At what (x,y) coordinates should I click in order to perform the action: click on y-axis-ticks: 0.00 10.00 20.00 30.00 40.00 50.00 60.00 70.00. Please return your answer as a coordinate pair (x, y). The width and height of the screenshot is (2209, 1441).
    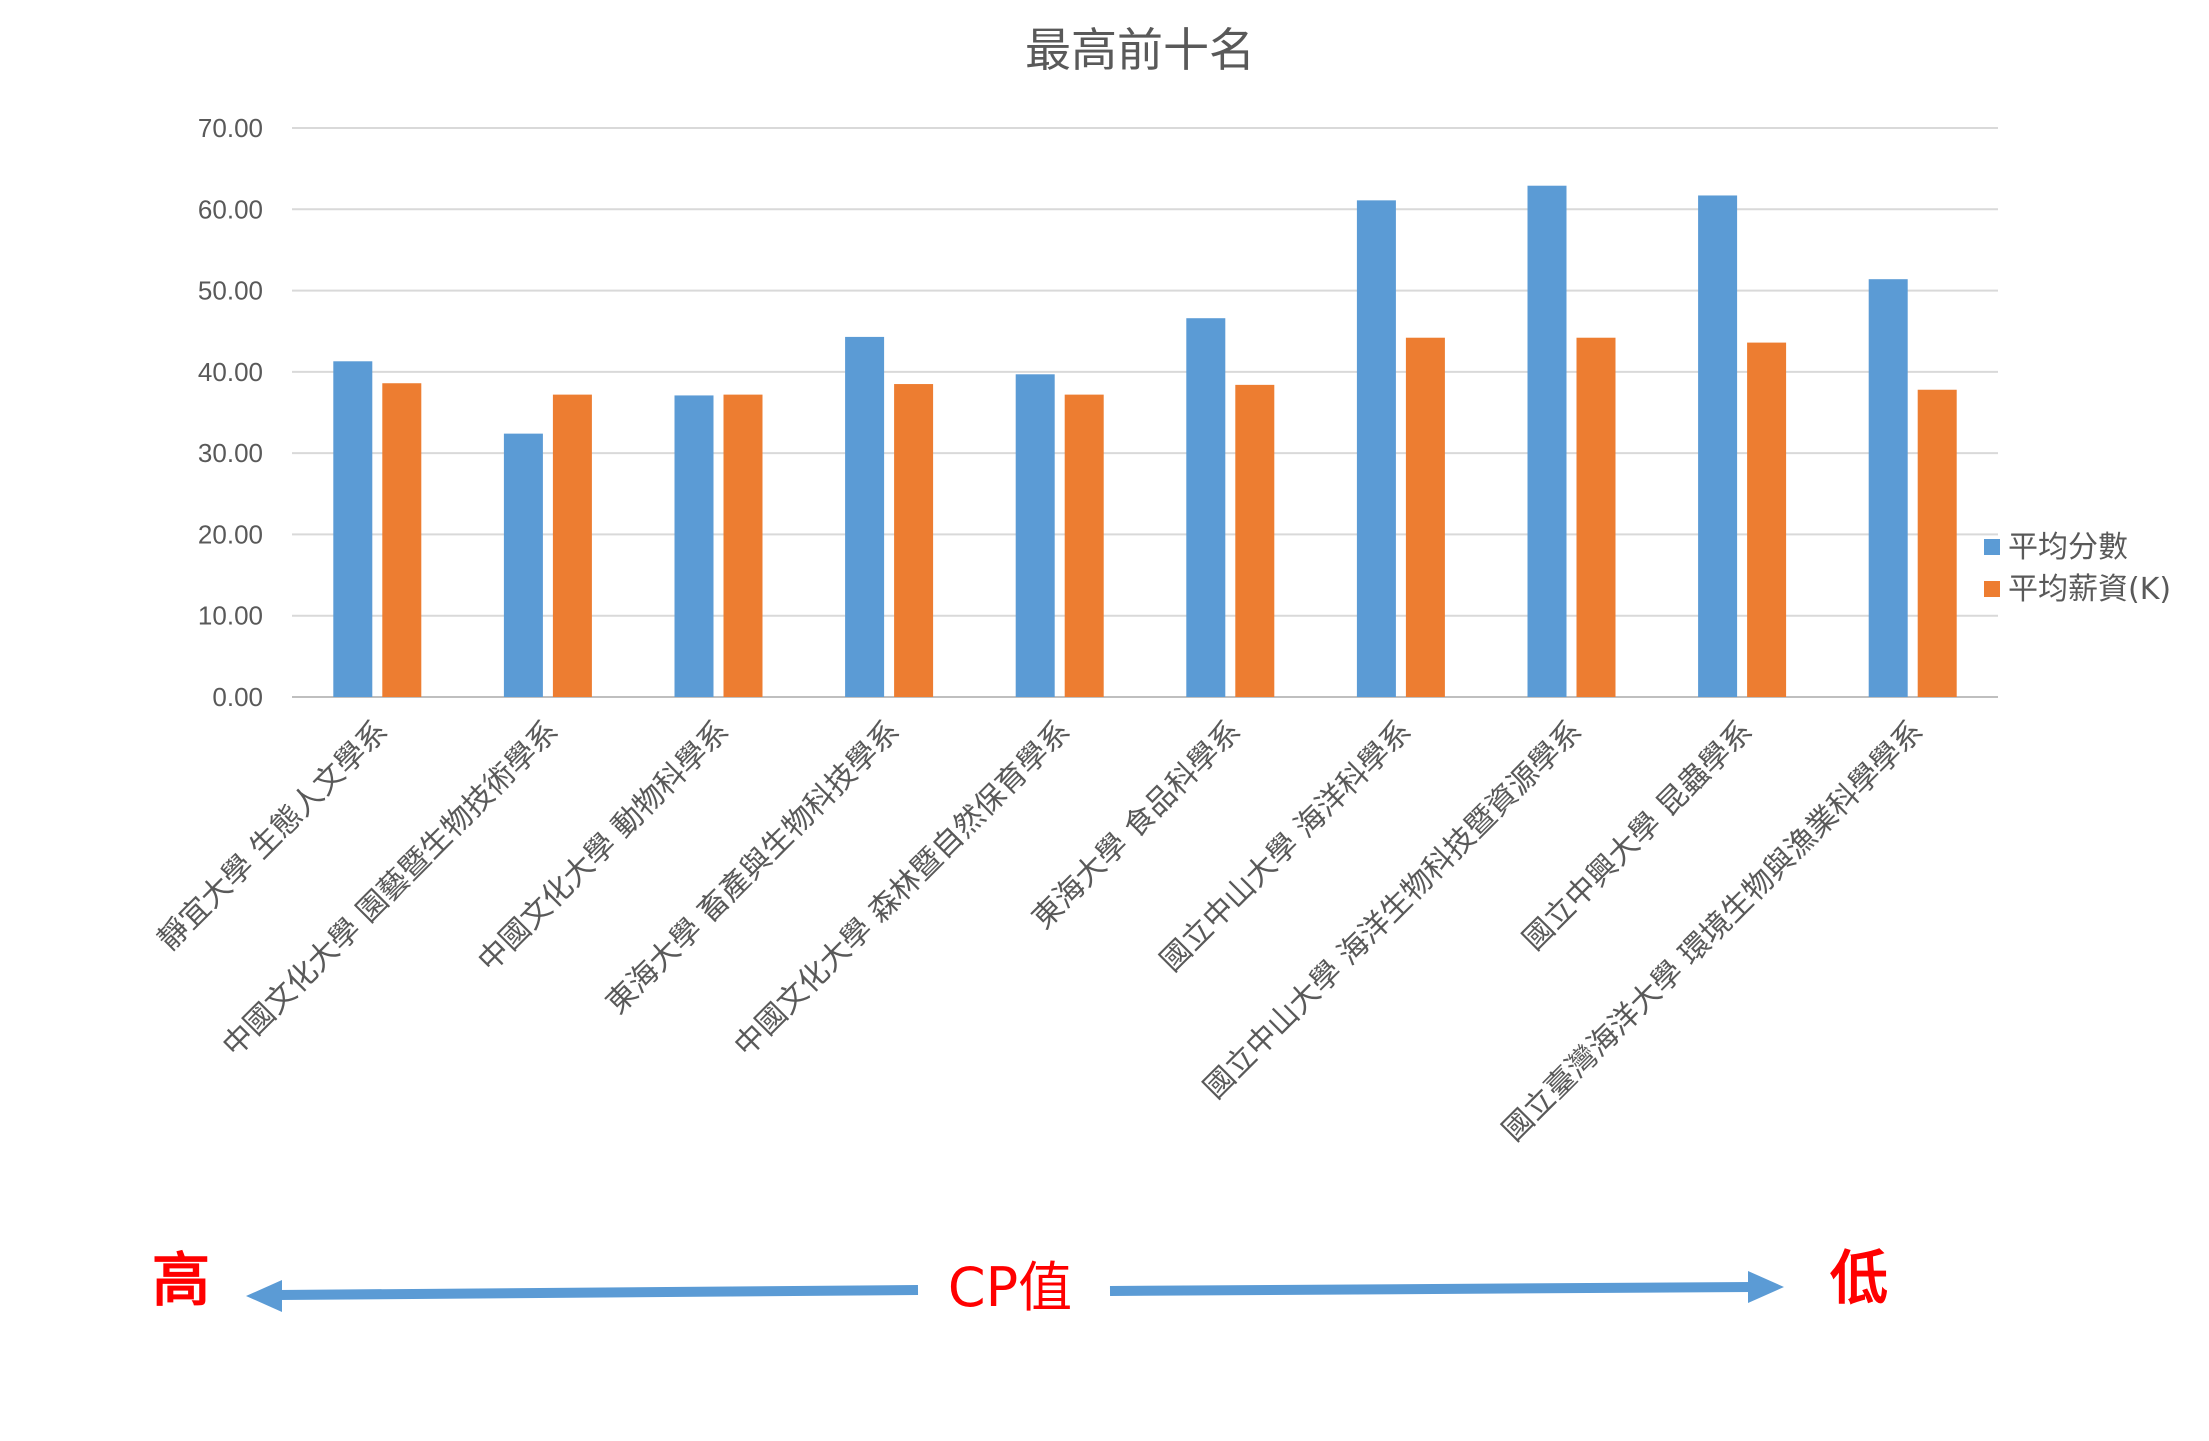
    Looking at the image, I should click on (230, 412).